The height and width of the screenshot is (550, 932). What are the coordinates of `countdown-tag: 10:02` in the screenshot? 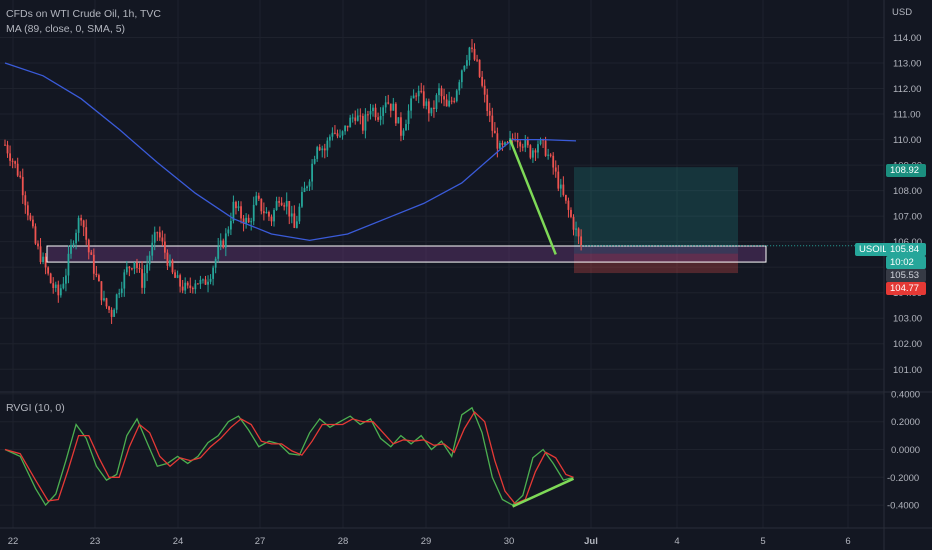 It's located at (906, 262).